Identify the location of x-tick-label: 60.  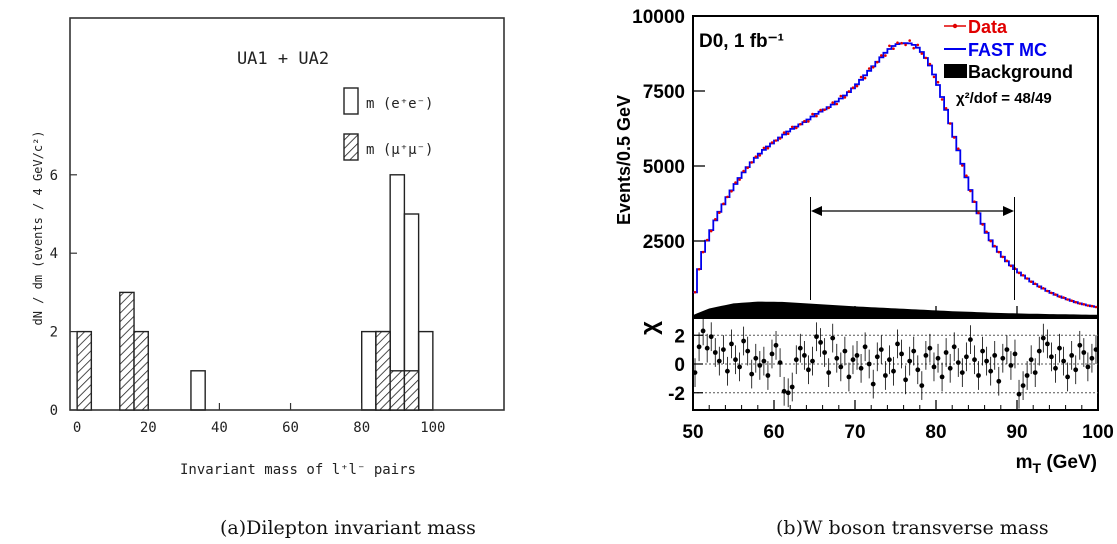
(773, 432).